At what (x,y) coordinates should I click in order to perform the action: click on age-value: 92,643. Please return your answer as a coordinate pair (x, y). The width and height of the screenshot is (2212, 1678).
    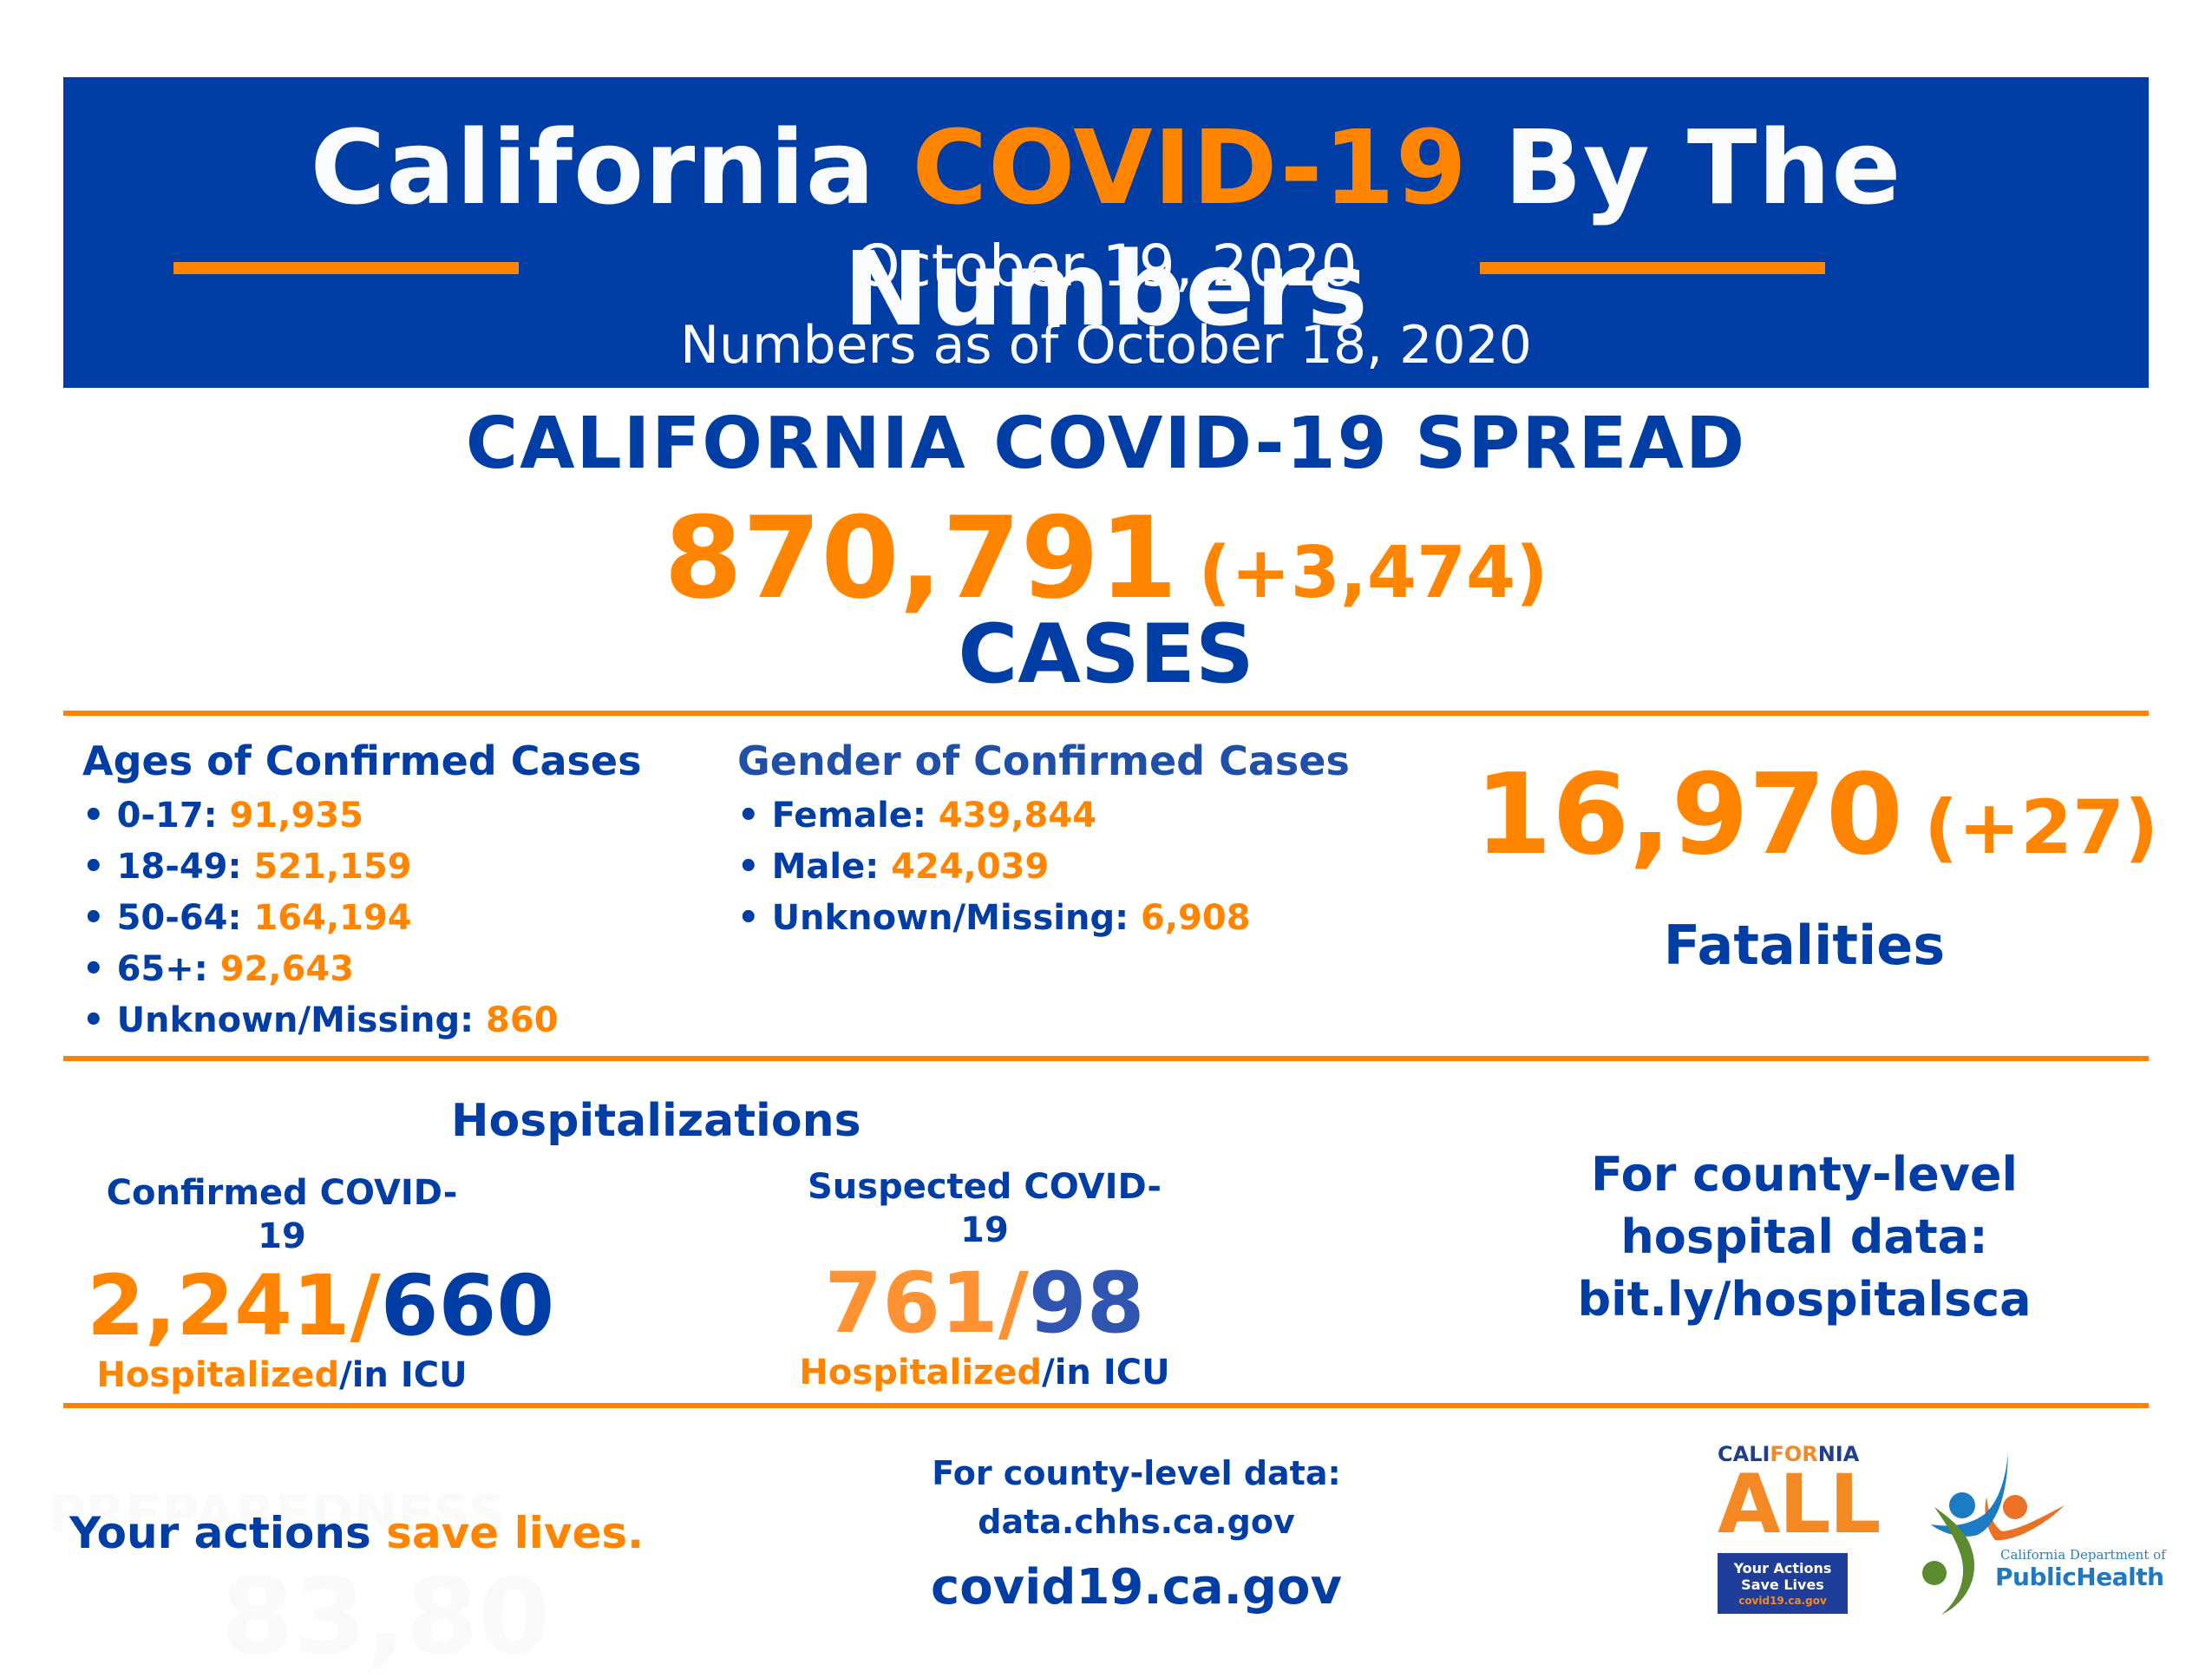
    Looking at the image, I should click on (287, 969).